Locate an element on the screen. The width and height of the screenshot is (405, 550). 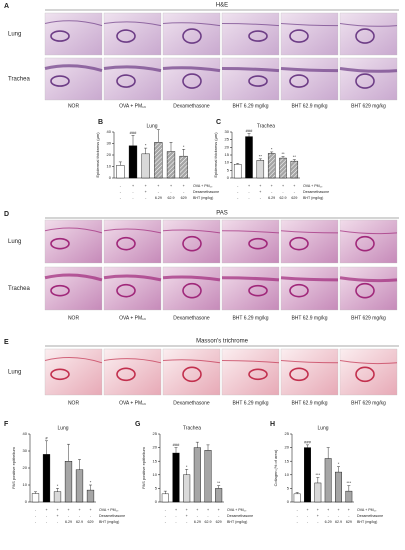
significance: ### is located at coordinates (307, 441).